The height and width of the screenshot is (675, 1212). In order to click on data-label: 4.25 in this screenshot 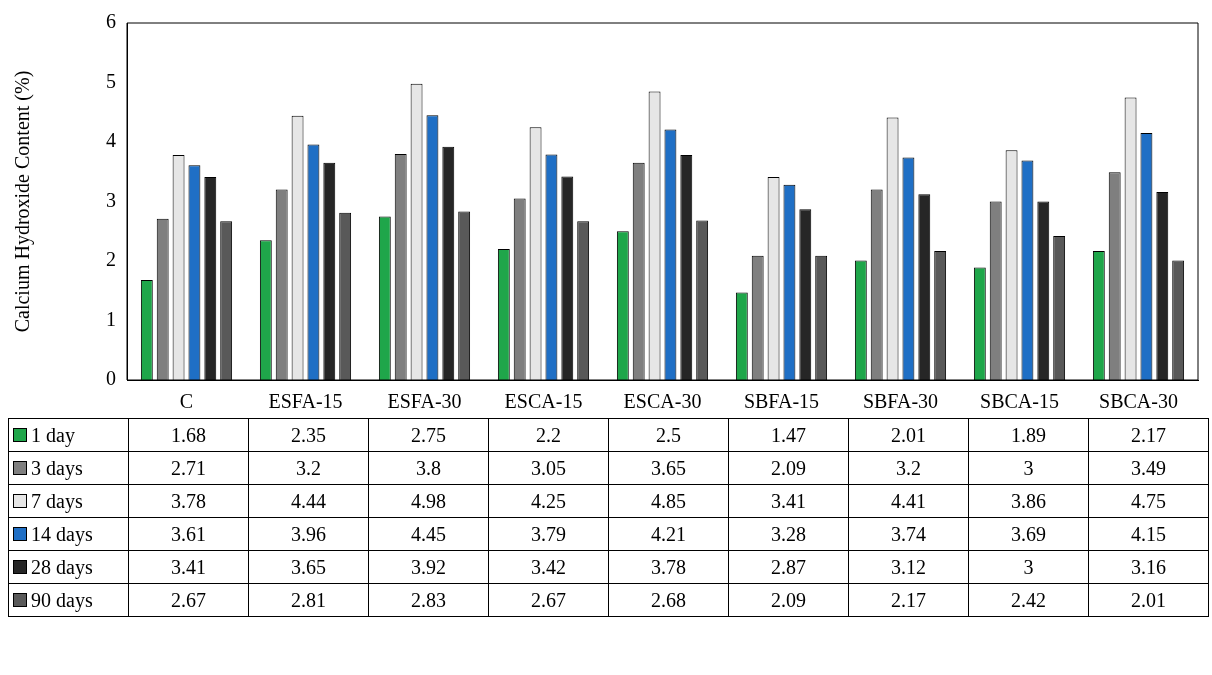, I will do `click(548, 501)`.